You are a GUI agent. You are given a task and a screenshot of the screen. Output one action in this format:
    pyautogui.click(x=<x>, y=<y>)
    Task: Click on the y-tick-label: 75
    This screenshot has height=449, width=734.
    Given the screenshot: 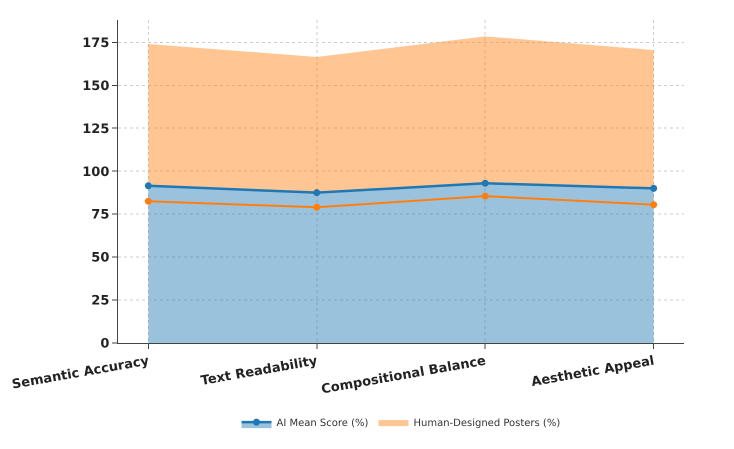 What is the action you would take?
    pyautogui.click(x=100, y=215)
    